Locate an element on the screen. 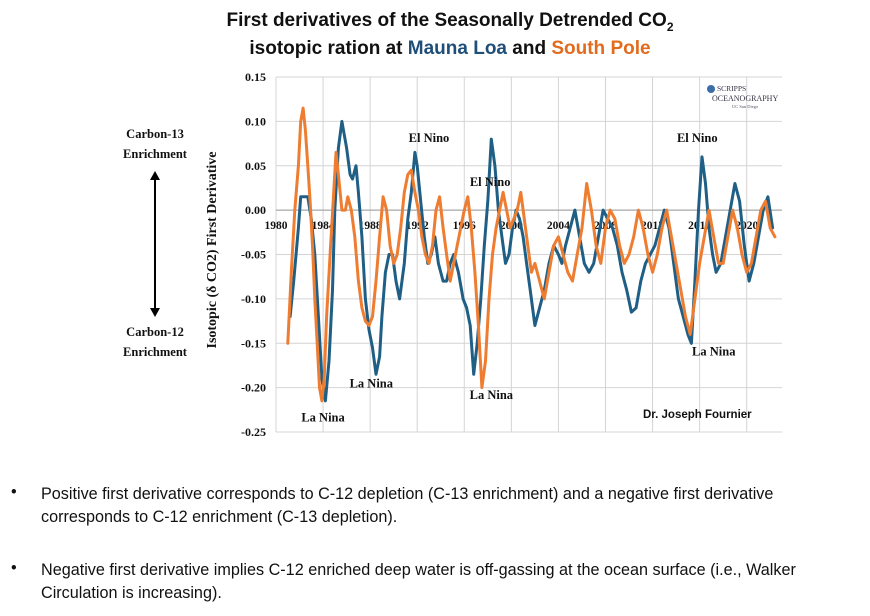 This screenshot has width=870, height=616. author-credit: Dr. Joseph Fournier is located at coordinates (697, 415).